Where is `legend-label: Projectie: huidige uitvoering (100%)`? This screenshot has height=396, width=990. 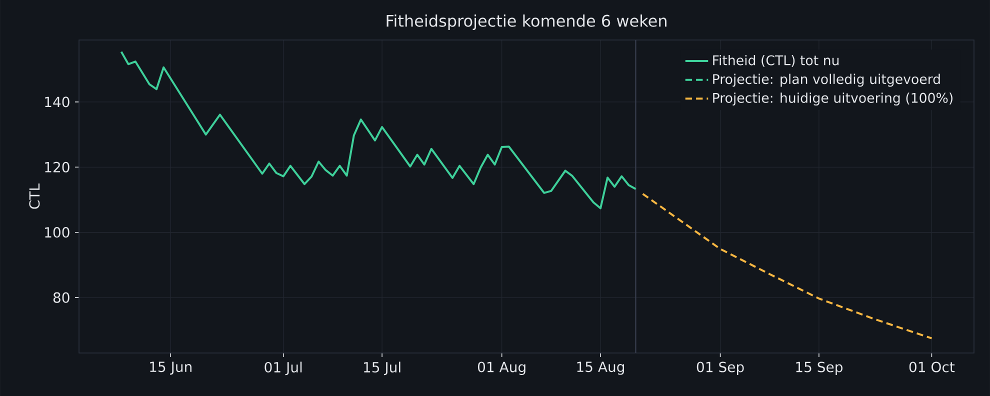 legend-label: Projectie: huidige uitvoering (100%) is located at coordinates (832, 99).